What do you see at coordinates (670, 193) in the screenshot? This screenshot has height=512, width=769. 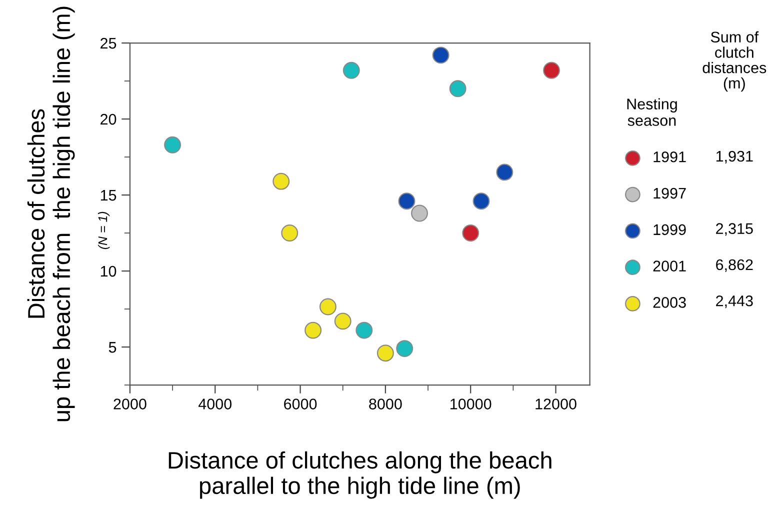 I see `legend-label: 1997` at bounding box center [670, 193].